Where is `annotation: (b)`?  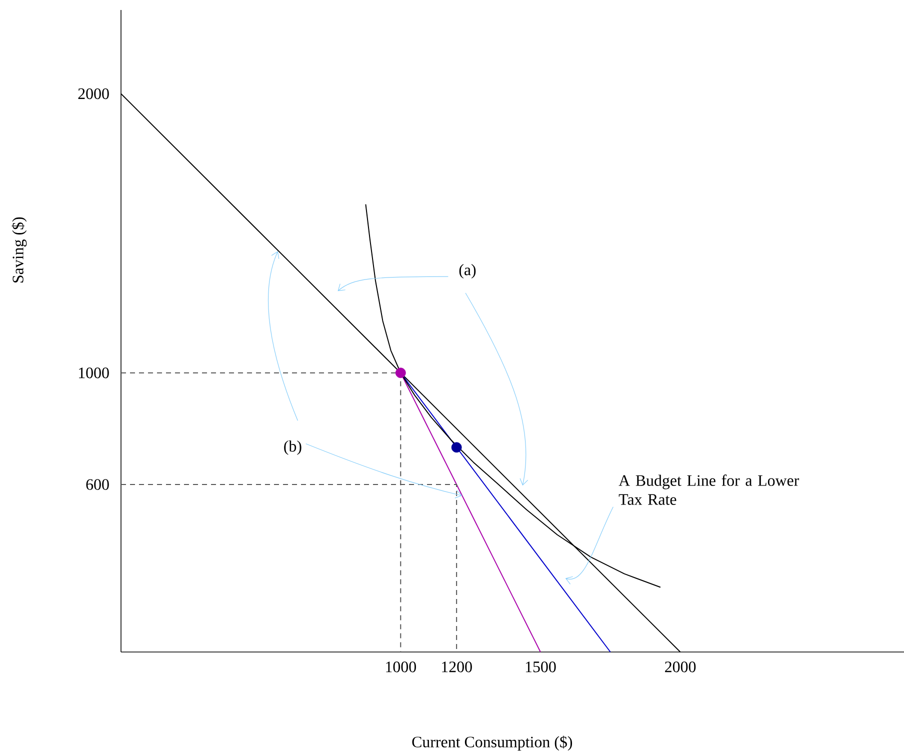 annotation: (b) is located at coordinates (293, 447).